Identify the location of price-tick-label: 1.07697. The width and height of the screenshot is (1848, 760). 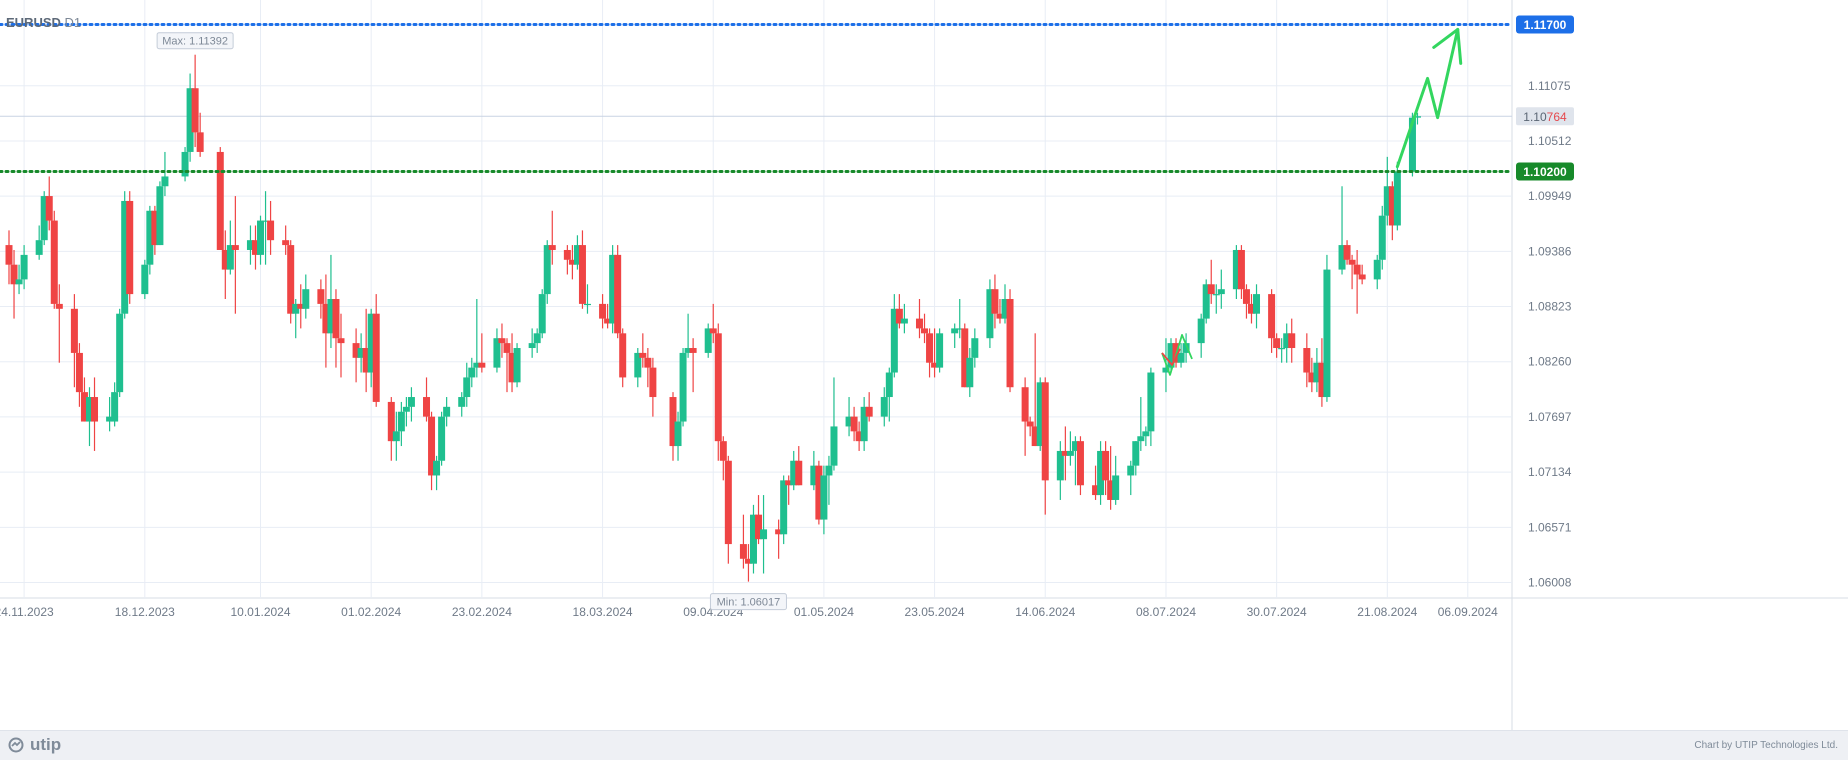
(1550, 417).